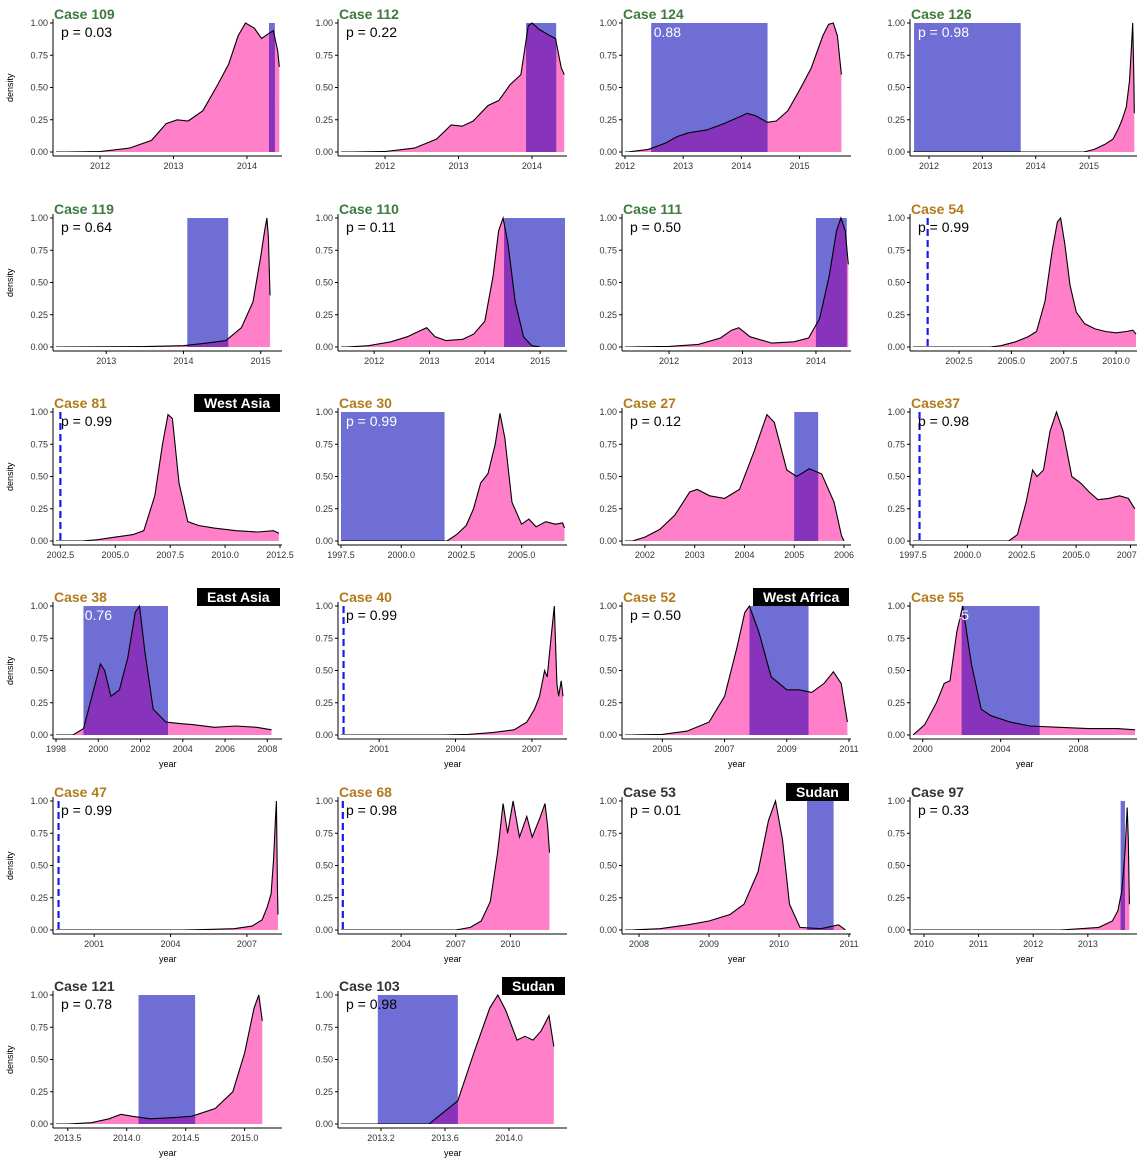 This screenshot has height=1165, width=1137. Describe the element at coordinates (709, 944) in the screenshot. I see `x-tick-label: 2009` at that location.